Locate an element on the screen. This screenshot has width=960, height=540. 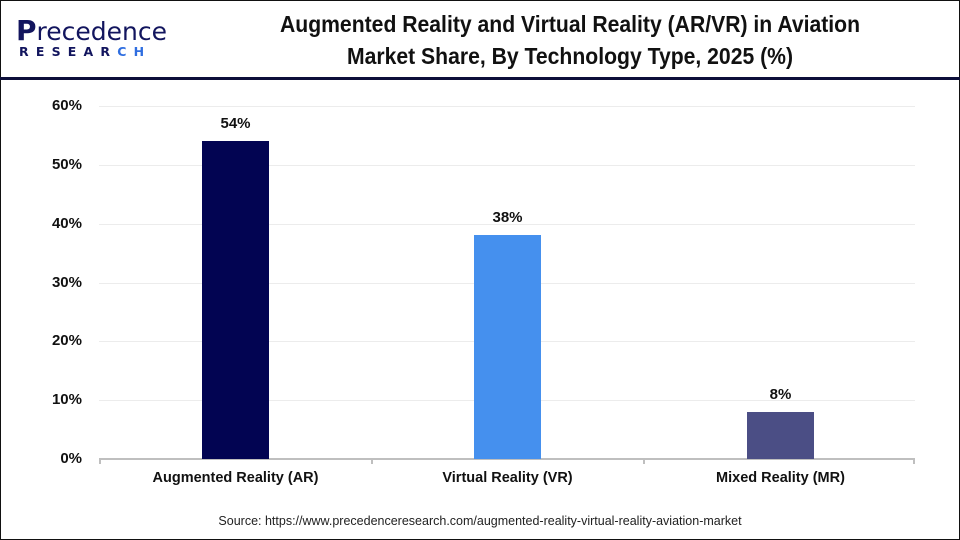
logo-wordmark: recedence is located at coordinates (101, 31).